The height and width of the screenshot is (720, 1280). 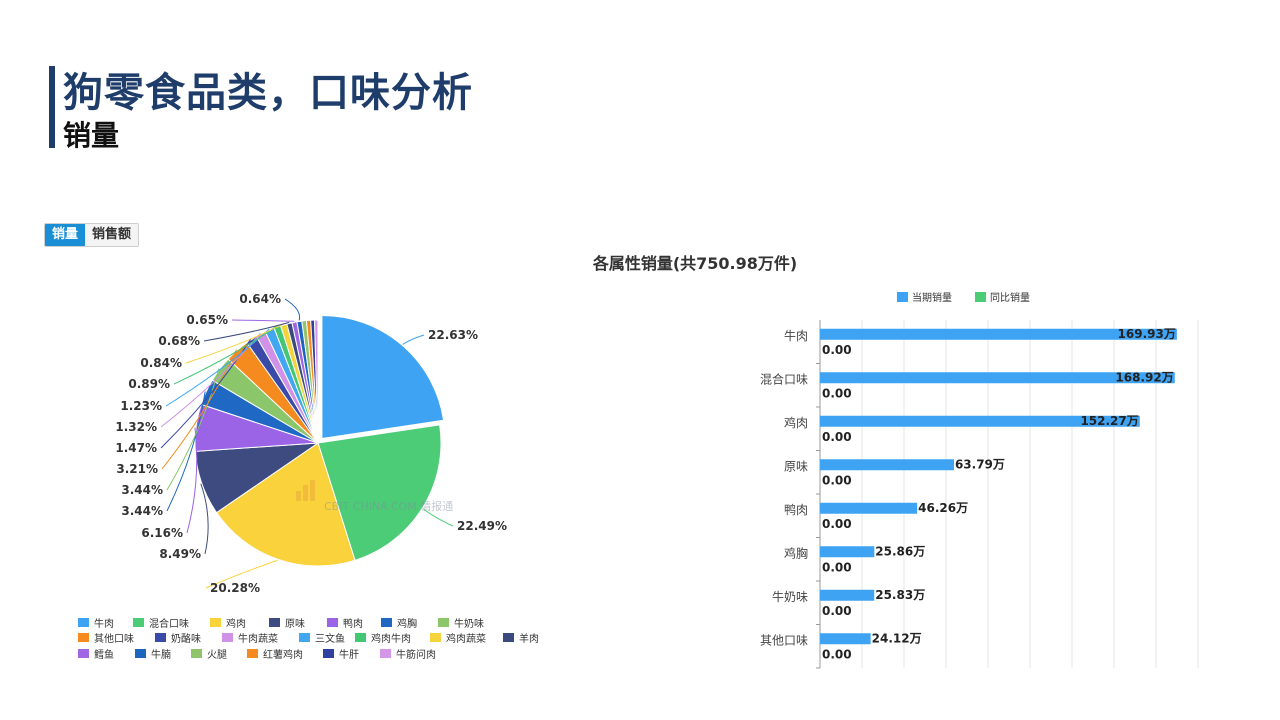 I want to click on legend-item: 其他口味, so click(x=106, y=638).